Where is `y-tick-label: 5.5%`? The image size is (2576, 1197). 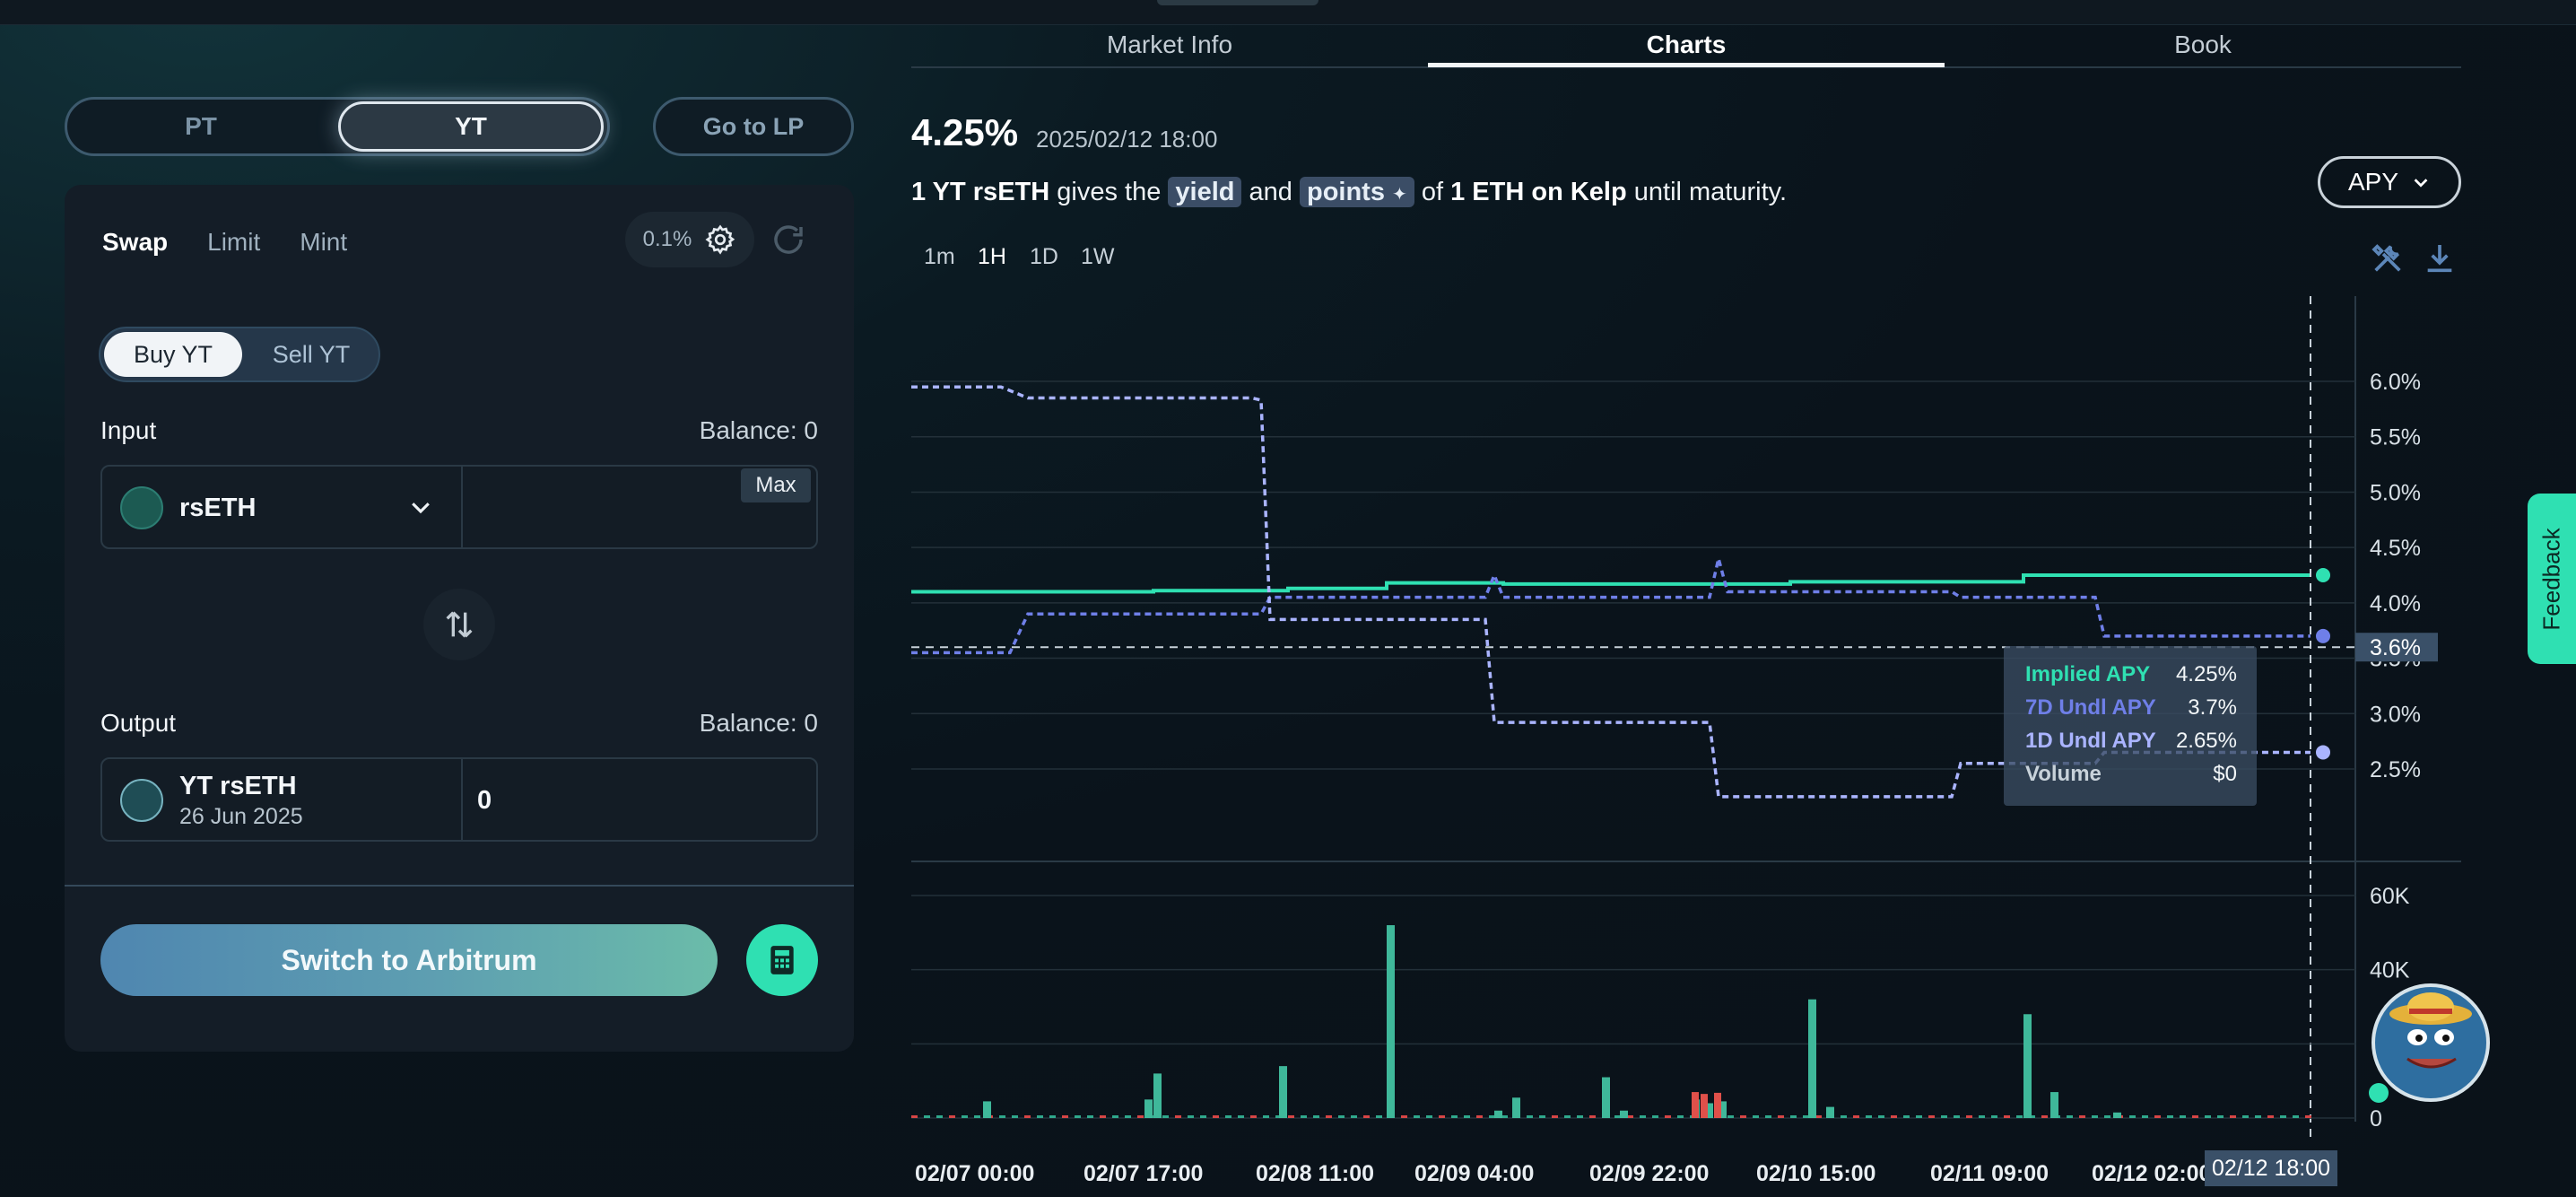 y-tick-label: 5.5% is located at coordinates (2395, 437).